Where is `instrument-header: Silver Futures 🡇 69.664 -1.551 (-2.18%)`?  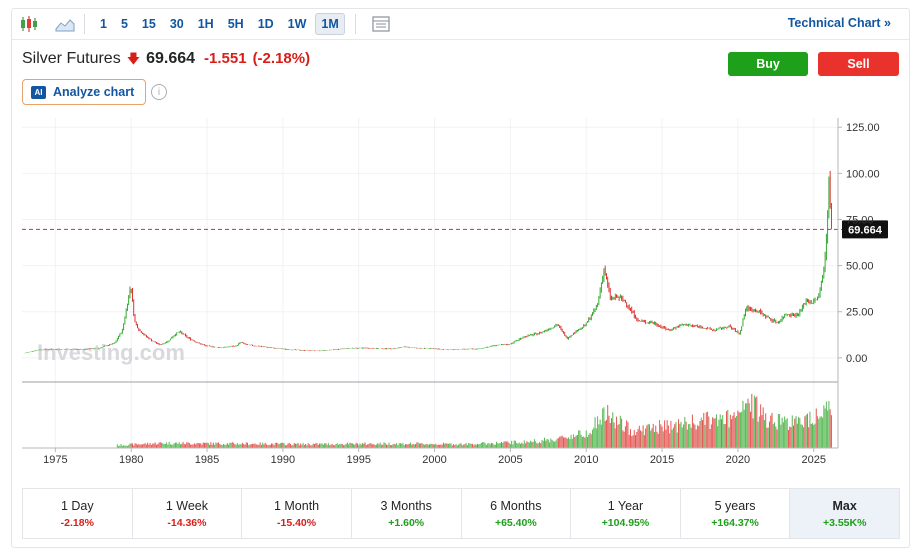
instrument-header: Silver Futures 🡇 69.664 -1.551 (-2.18%) is located at coordinates (166, 61).